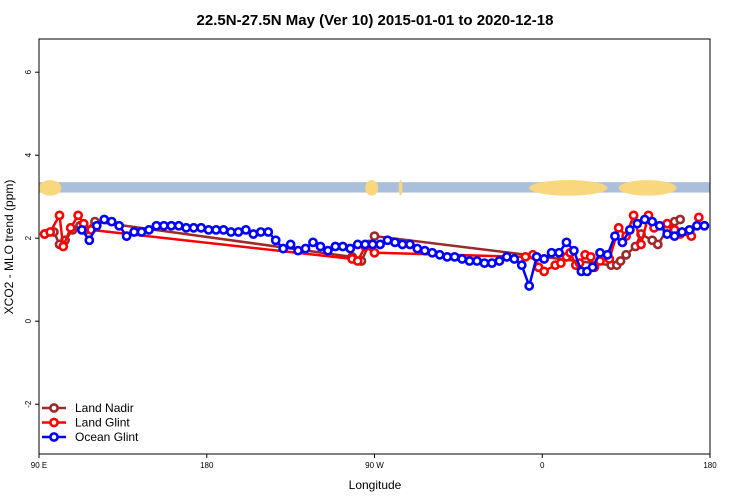 This screenshot has height=500, width=750. What do you see at coordinates (374, 465) in the screenshot?
I see `x-tick-label: 90 W` at bounding box center [374, 465].